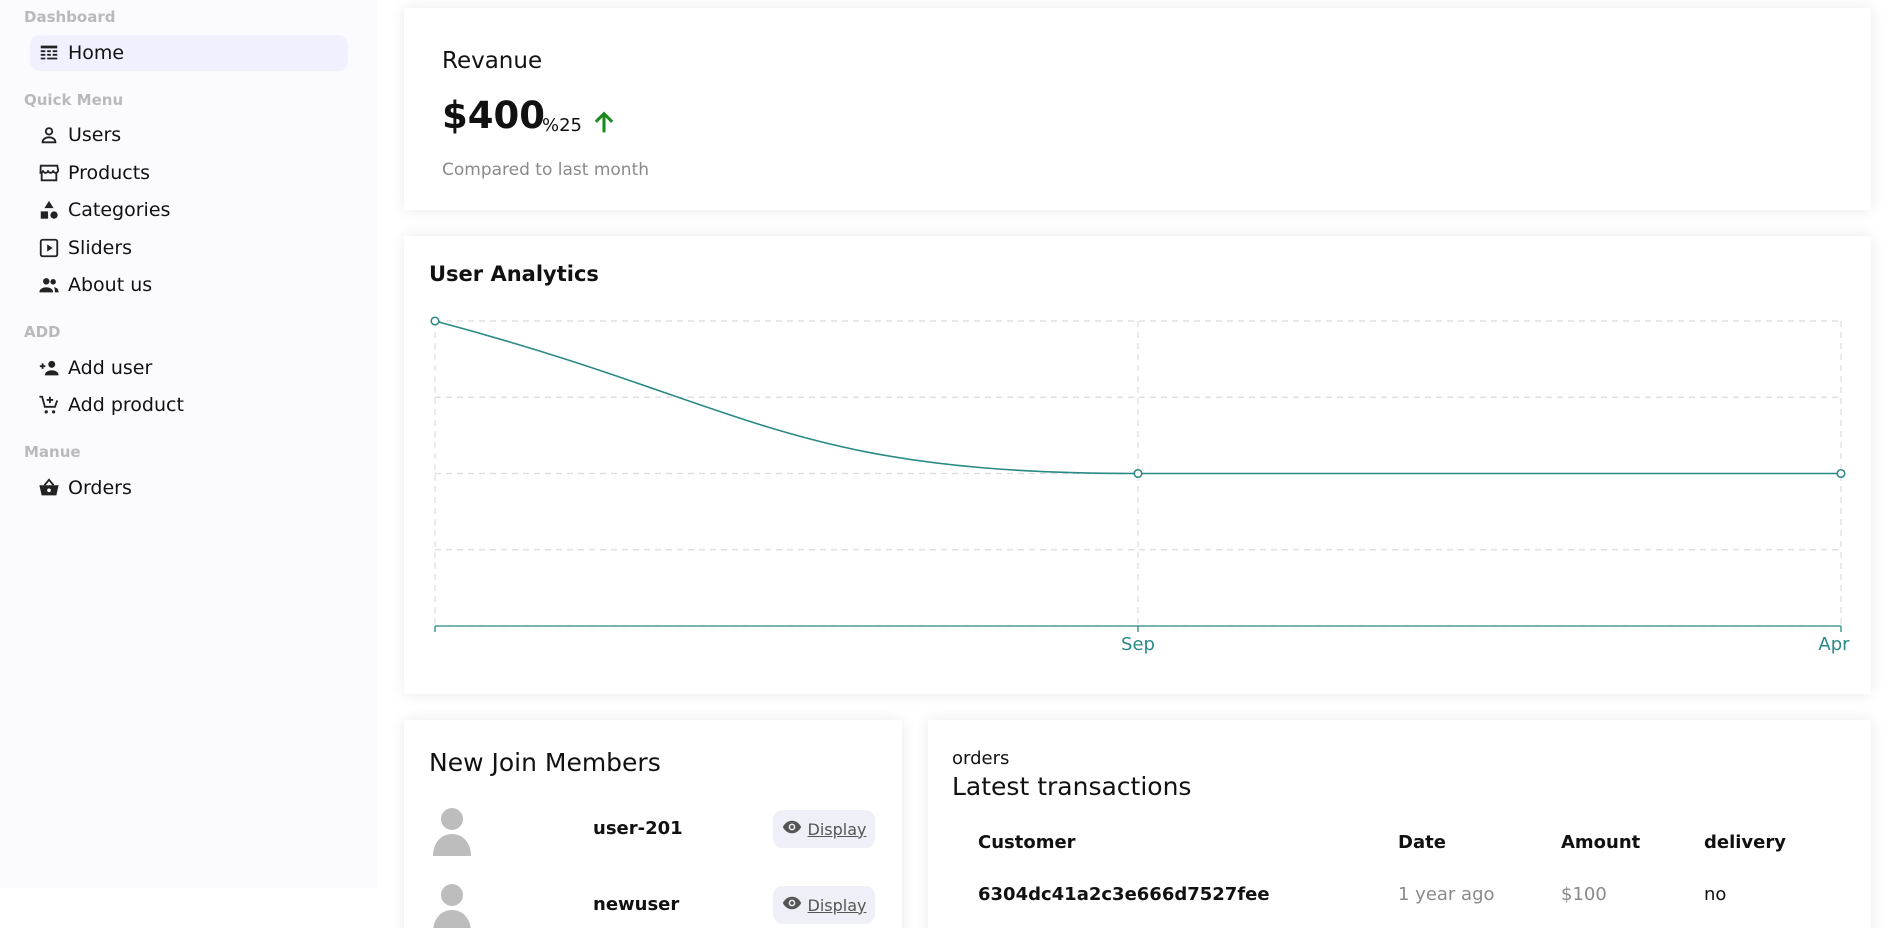 This screenshot has height=928, width=1890. Describe the element at coordinates (189, 173) in the screenshot. I see `sidebar-item-products: Products` at that location.